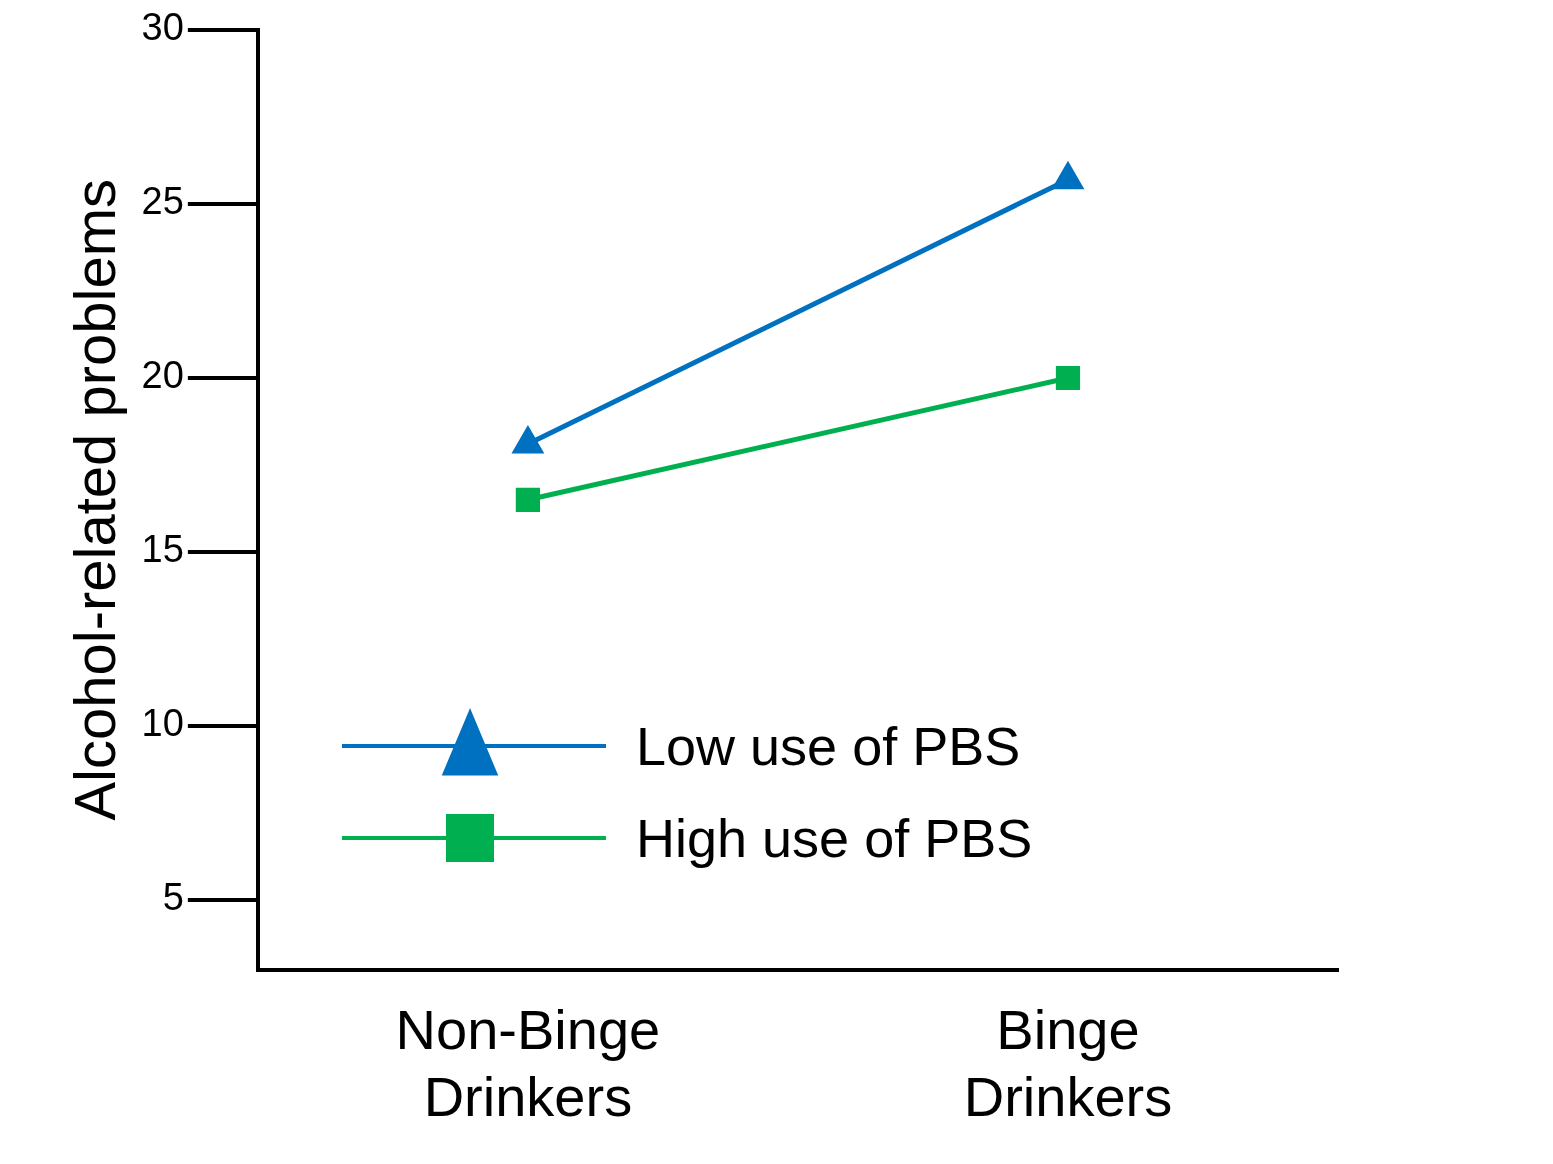  What do you see at coordinates (162, 201) in the screenshot?
I see `y-tick-label: 25` at bounding box center [162, 201].